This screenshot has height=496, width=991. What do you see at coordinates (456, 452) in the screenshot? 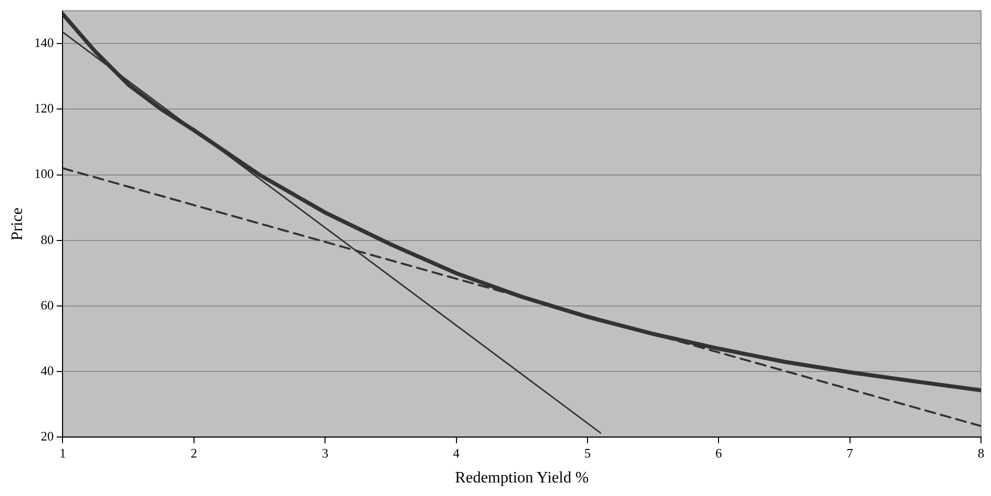
I see `x-tick-label: 4` at bounding box center [456, 452].